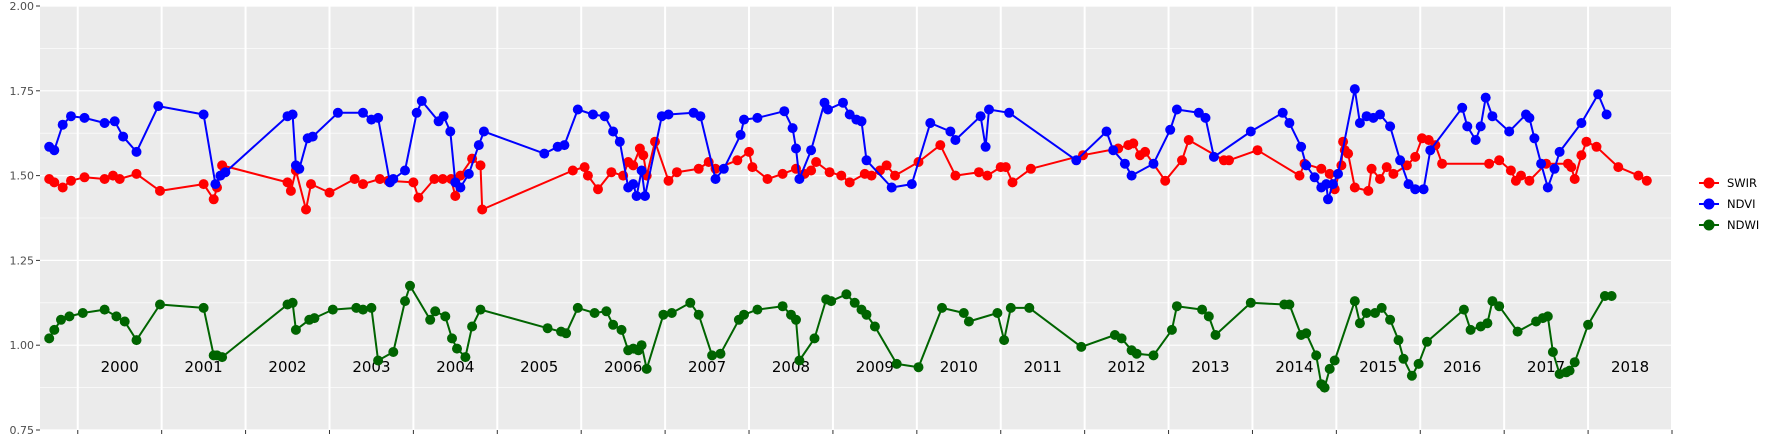 The width and height of the screenshot is (1773, 442). Describe the element at coordinates (959, 367) in the screenshot. I see `year-label: 2010` at that location.